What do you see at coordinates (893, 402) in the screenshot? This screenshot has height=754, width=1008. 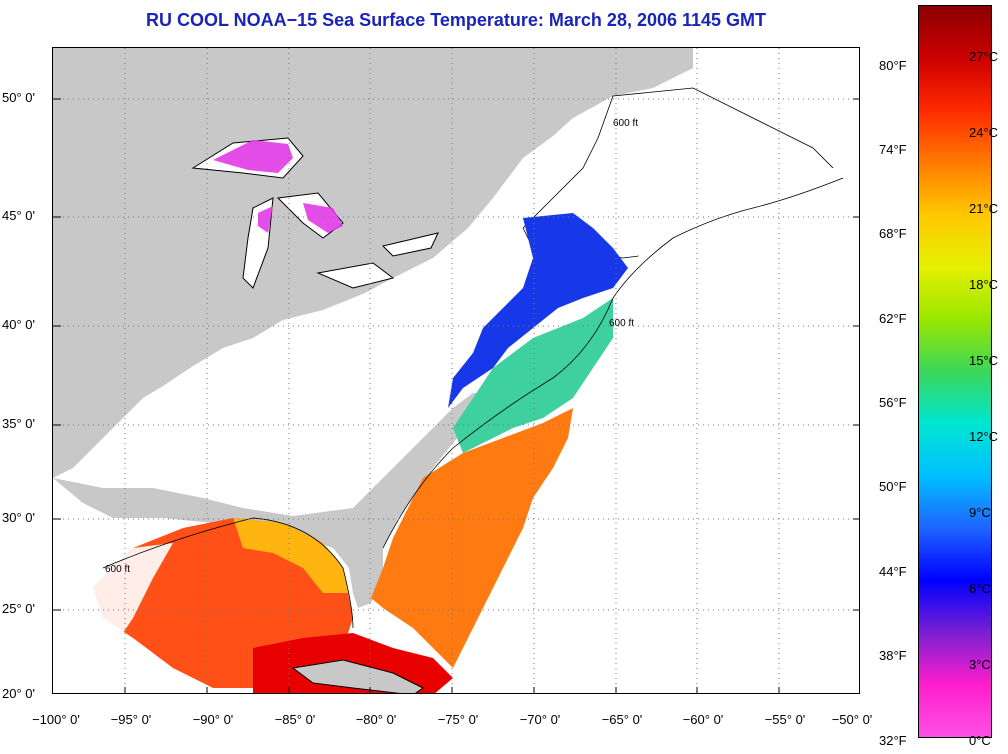 I see `colorbar-f-label: 56°F` at bounding box center [893, 402].